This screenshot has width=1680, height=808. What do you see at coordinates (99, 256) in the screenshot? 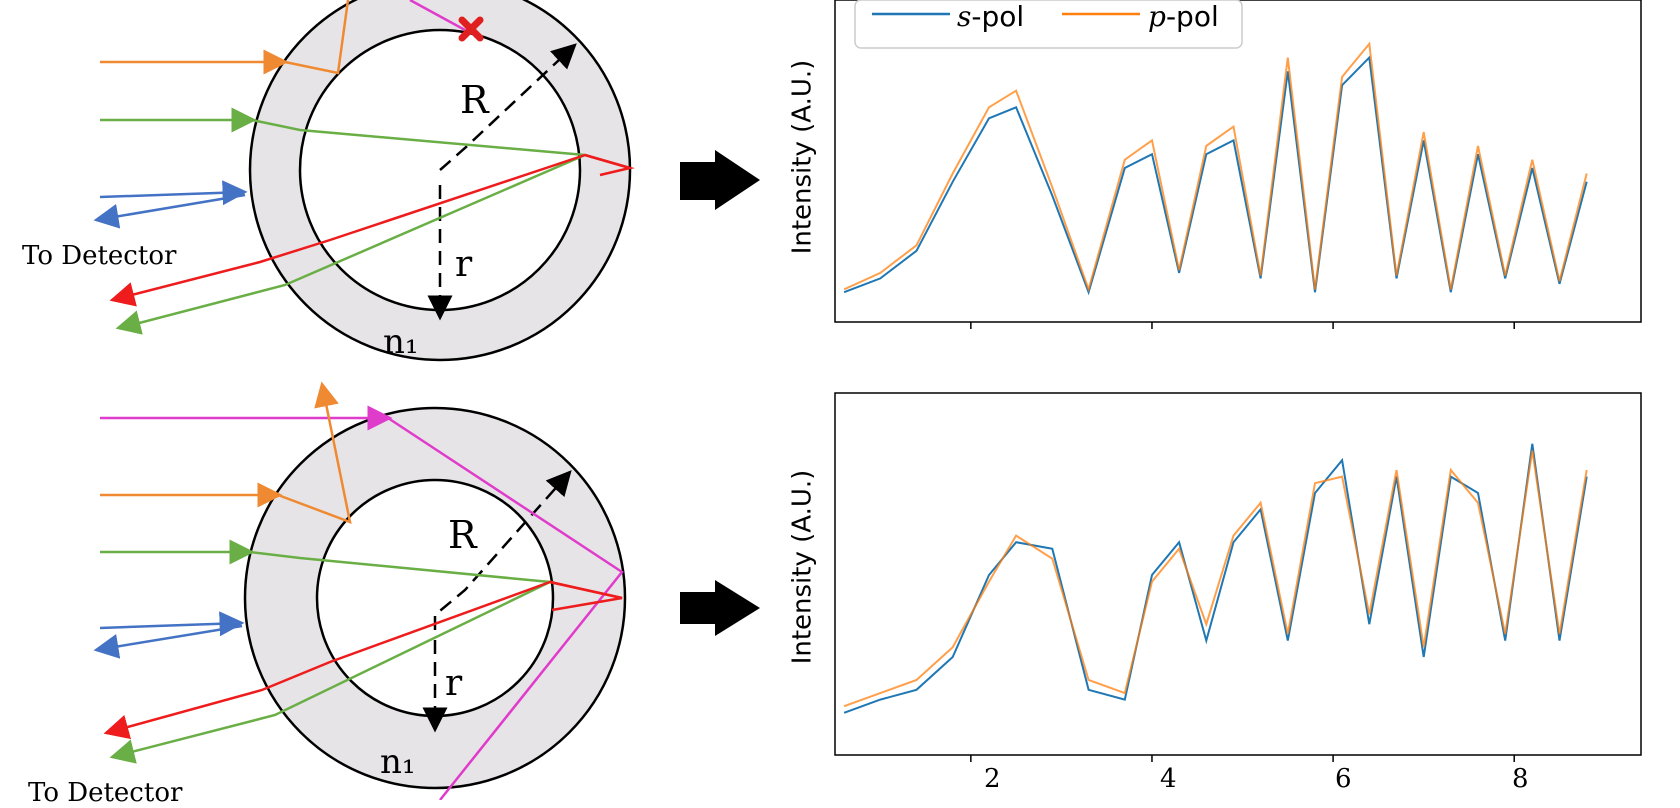
I see `top-label-detector: To Detector` at bounding box center [99, 256].